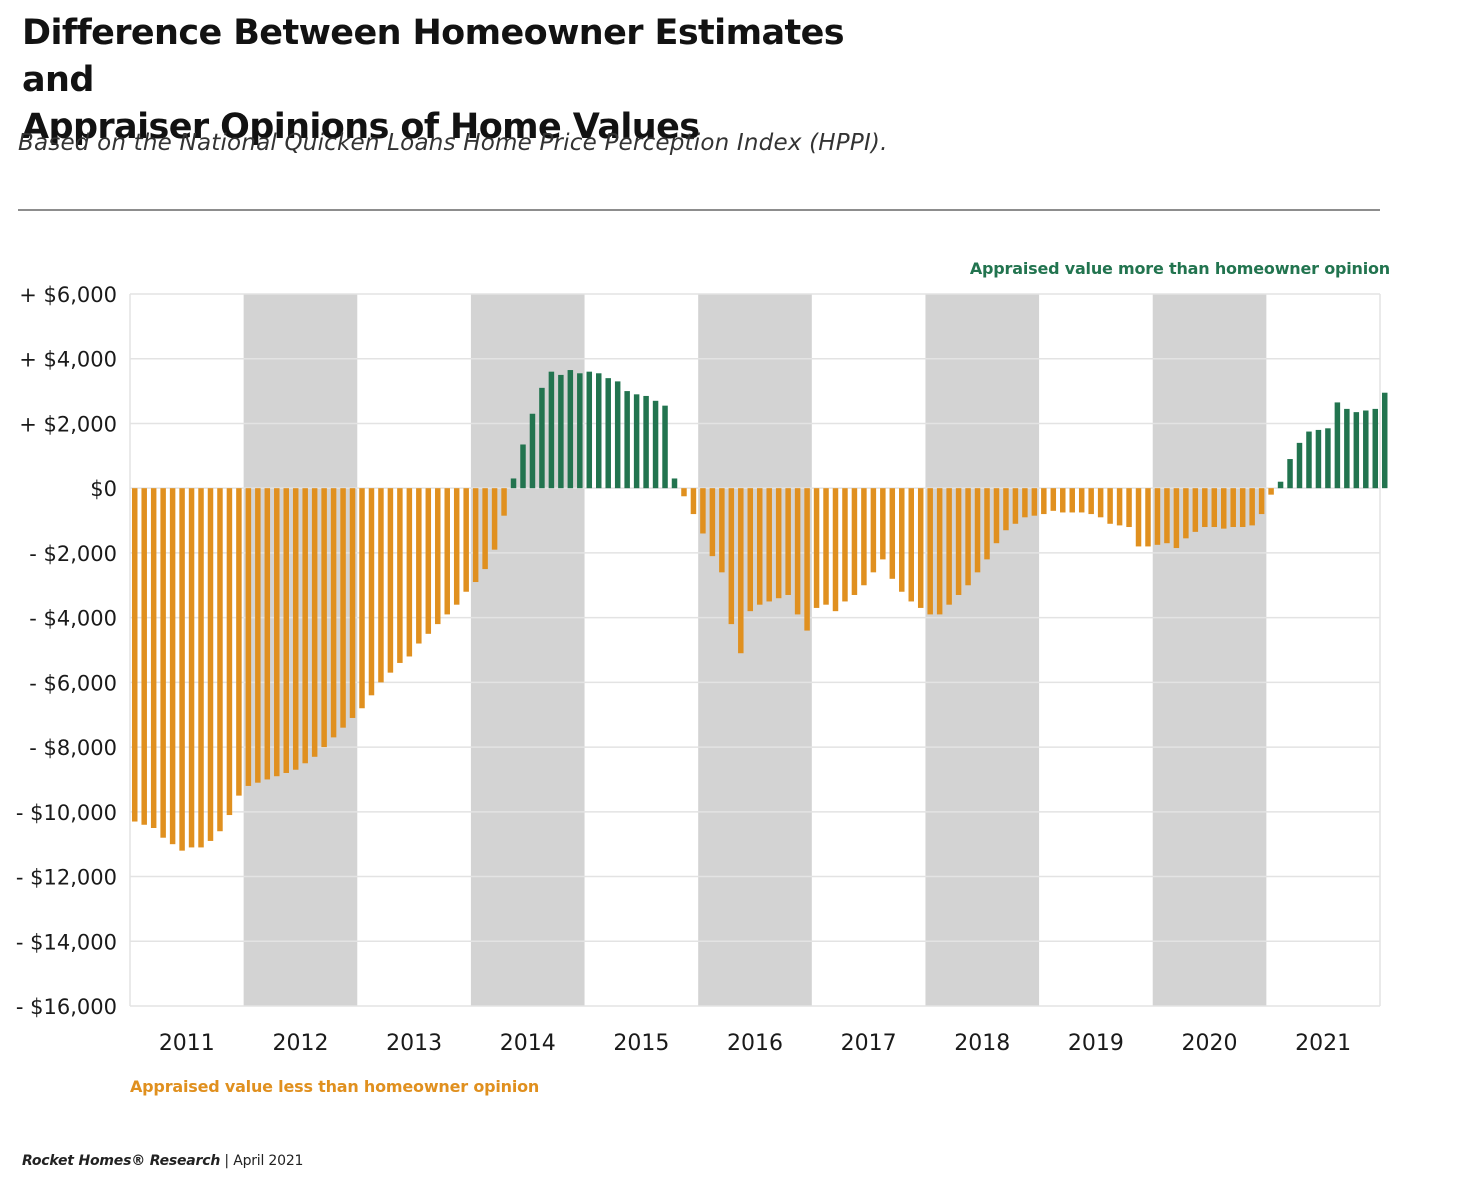 The height and width of the screenshot is (1204, 1470). Describe the element at coordinates (187, 1043) in the screenshot. I see `x-tick-label: 2011` at that location.